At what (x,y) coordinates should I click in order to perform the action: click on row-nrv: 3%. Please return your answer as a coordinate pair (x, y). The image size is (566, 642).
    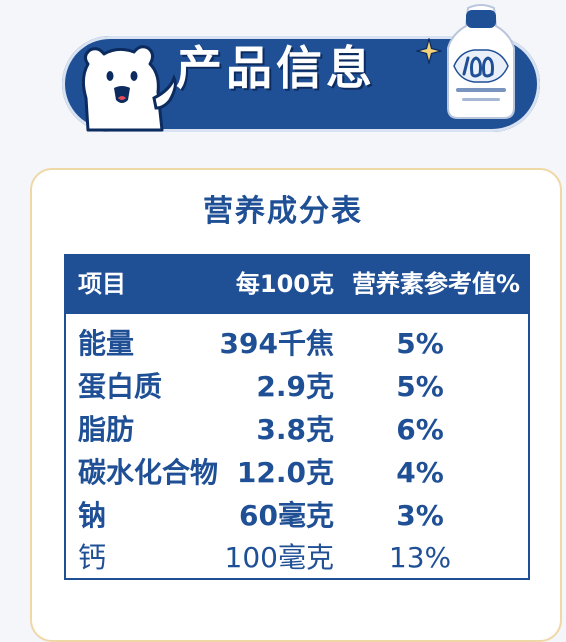
    Looking at the image, I should click on (420, 515).